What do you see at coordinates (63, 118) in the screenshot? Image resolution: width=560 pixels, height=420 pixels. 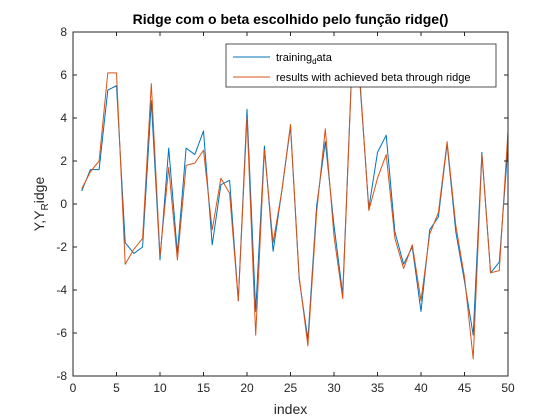 I see `y-tick-label: 4` at bounding box center [63, 118].